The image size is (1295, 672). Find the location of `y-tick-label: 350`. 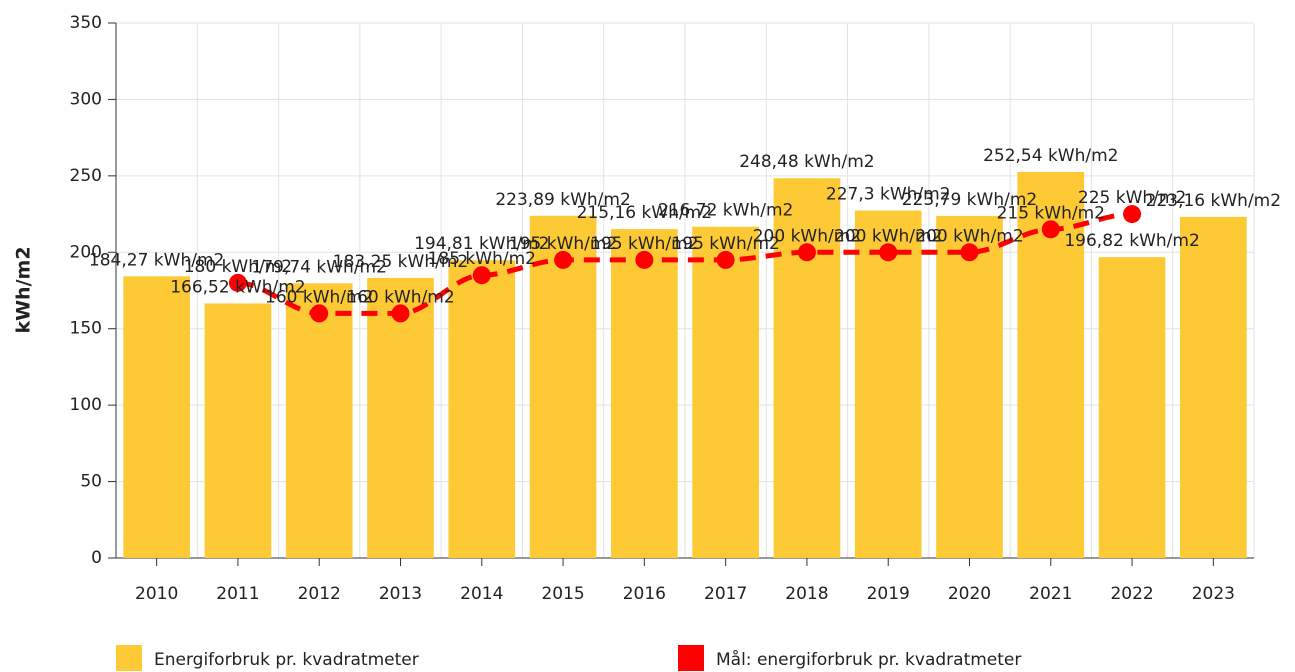

y-tick-label: 350 is located at coordinates (86, 23).